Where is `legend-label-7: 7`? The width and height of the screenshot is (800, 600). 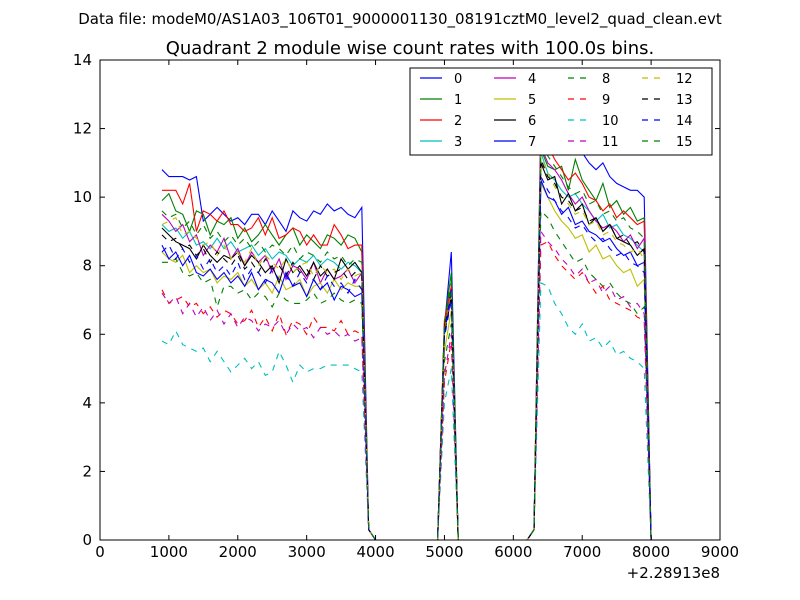 legend-label-7: 7 is located at coordinates (532, 142).